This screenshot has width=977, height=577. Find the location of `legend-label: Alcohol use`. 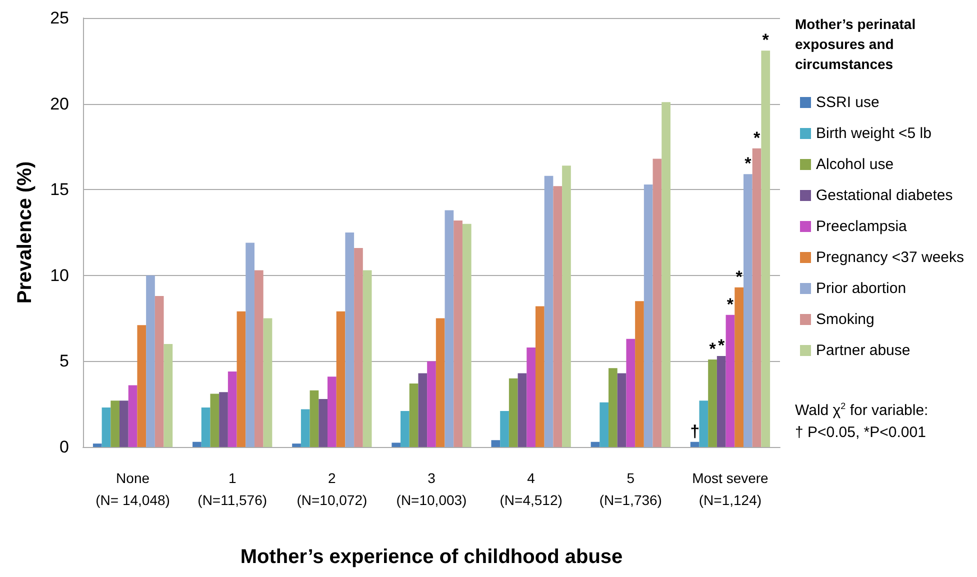

legend-label: Alcohol use is located at coordinates (855, 164).